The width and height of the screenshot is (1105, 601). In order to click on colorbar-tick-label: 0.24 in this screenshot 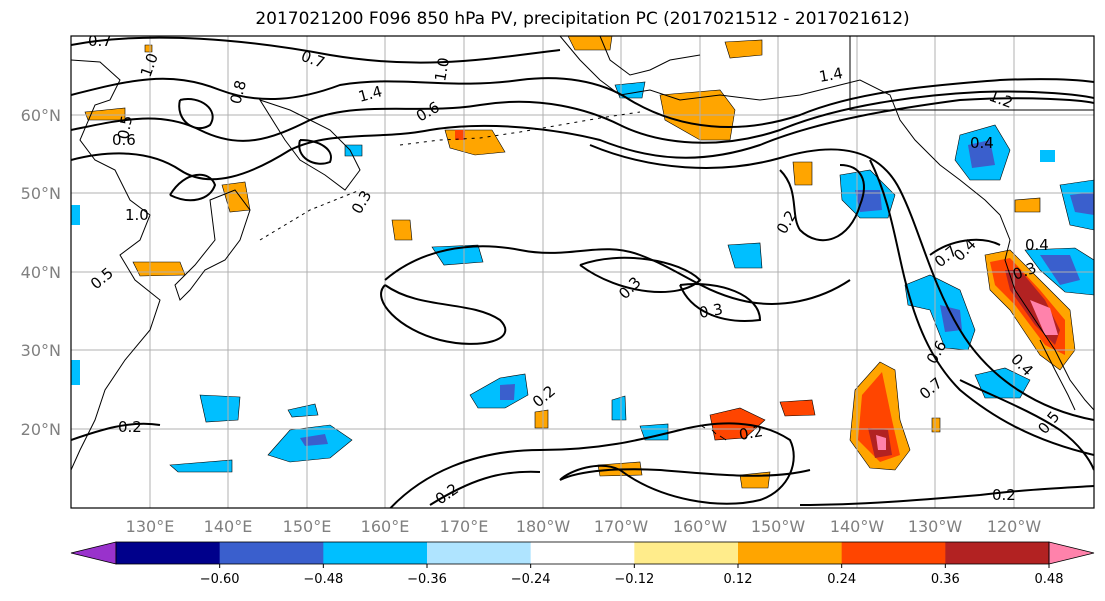, I will do `click(841, 579)`.